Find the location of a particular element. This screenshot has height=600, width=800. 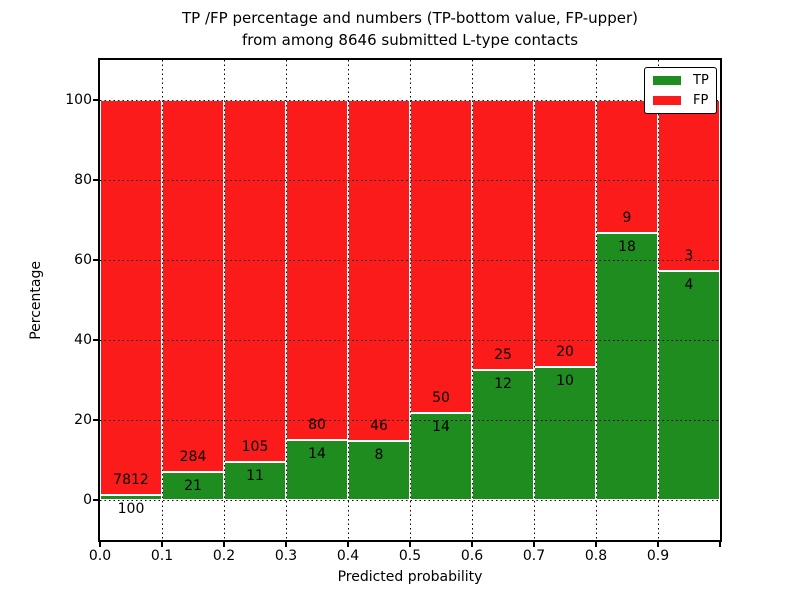

fp-count-label: 7812 is located at coordinates (131, 479).